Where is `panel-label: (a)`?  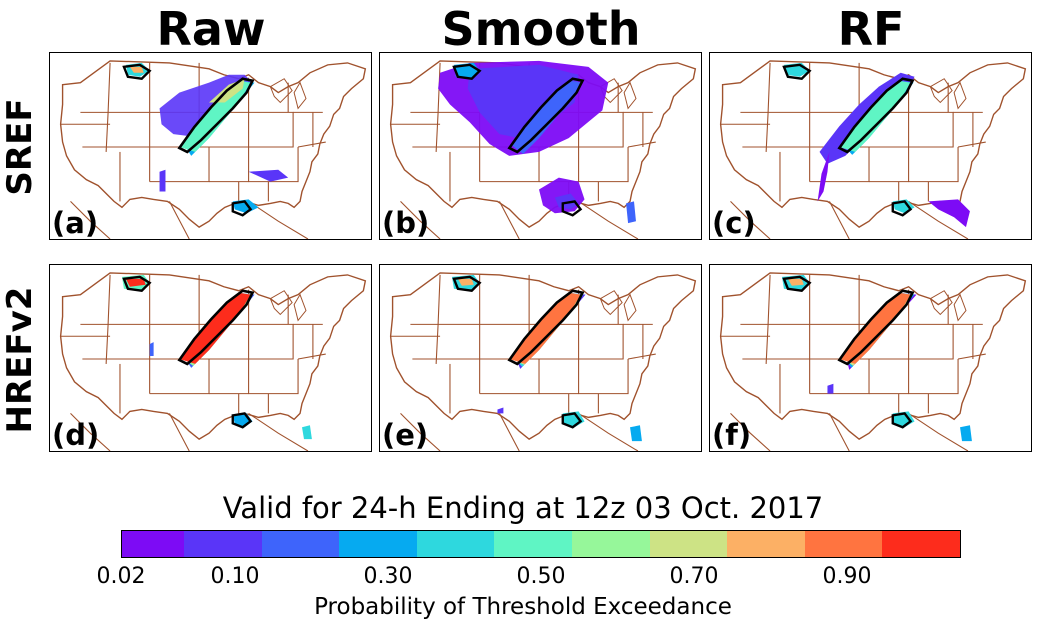
panel-label: (a) is located at coordinates (75, 223).